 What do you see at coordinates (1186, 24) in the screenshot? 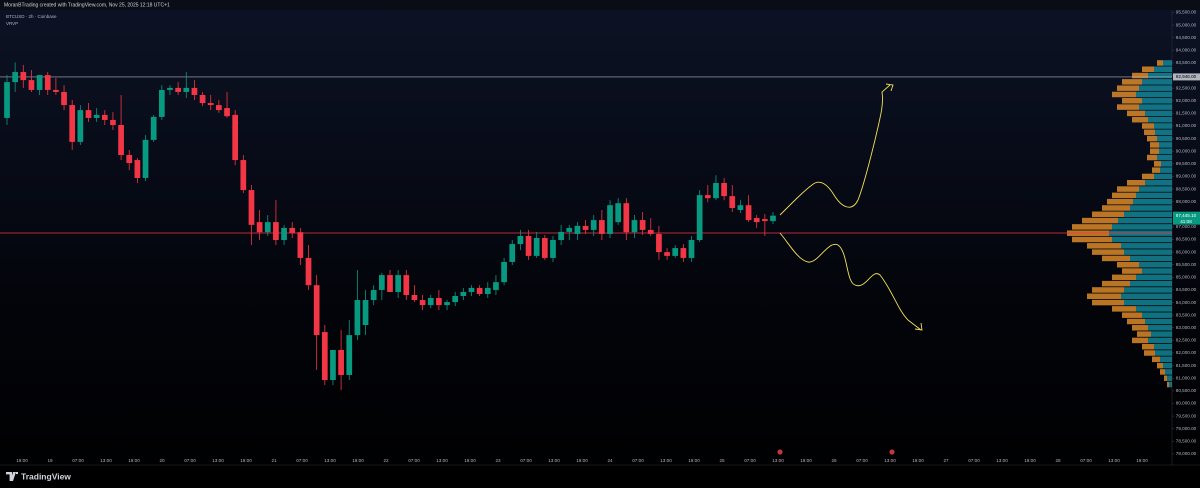
I see `y-tick-label: 95,000.00` at bounding box center [1186, 24].